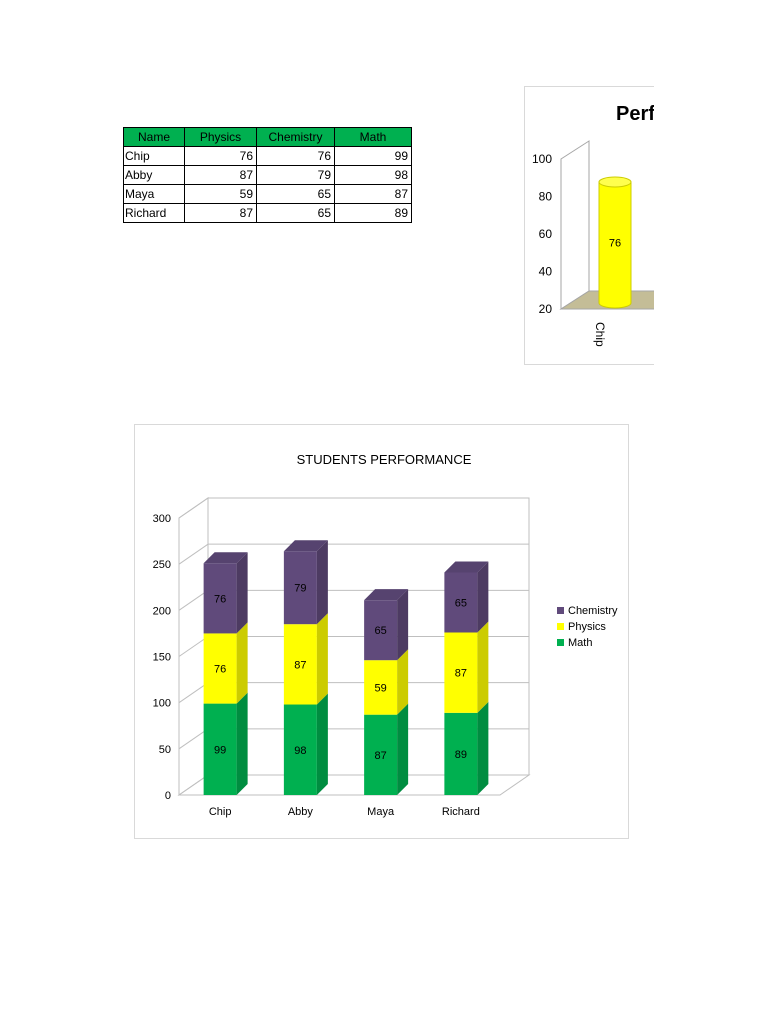 This screenshot has height=1024, width=768. I want to click on y-tick-label: 40, so click(546, 272).